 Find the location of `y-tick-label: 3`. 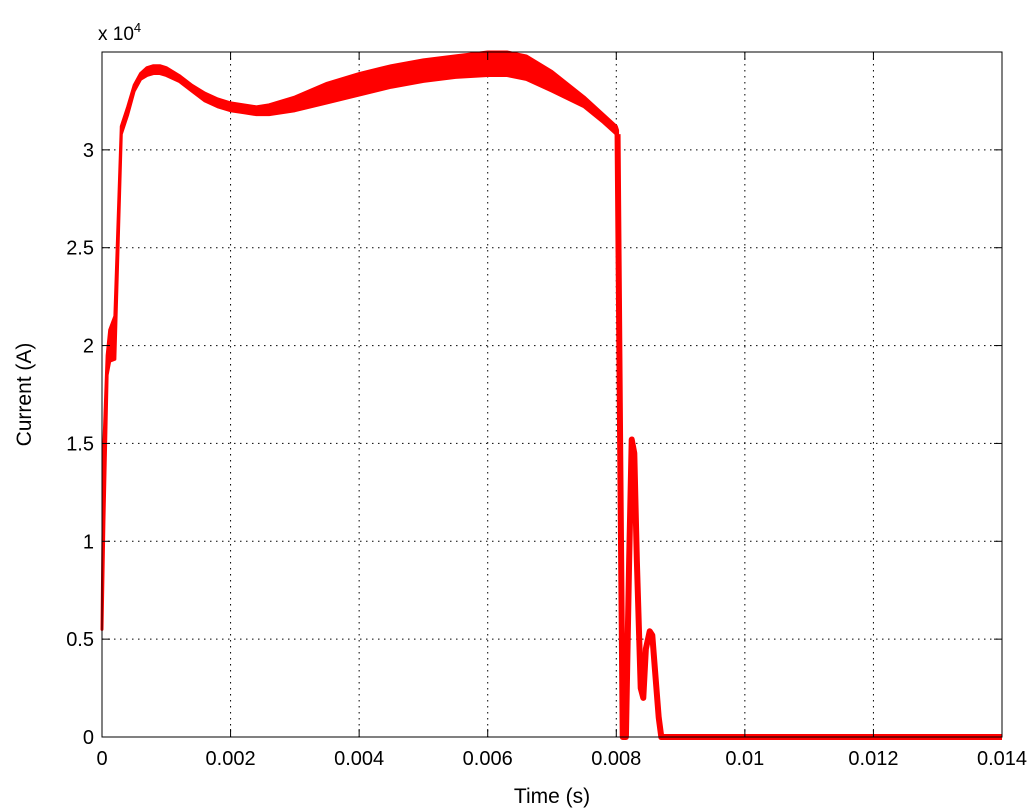

y-tick-label: 3 is located at coordinates (88, 151).